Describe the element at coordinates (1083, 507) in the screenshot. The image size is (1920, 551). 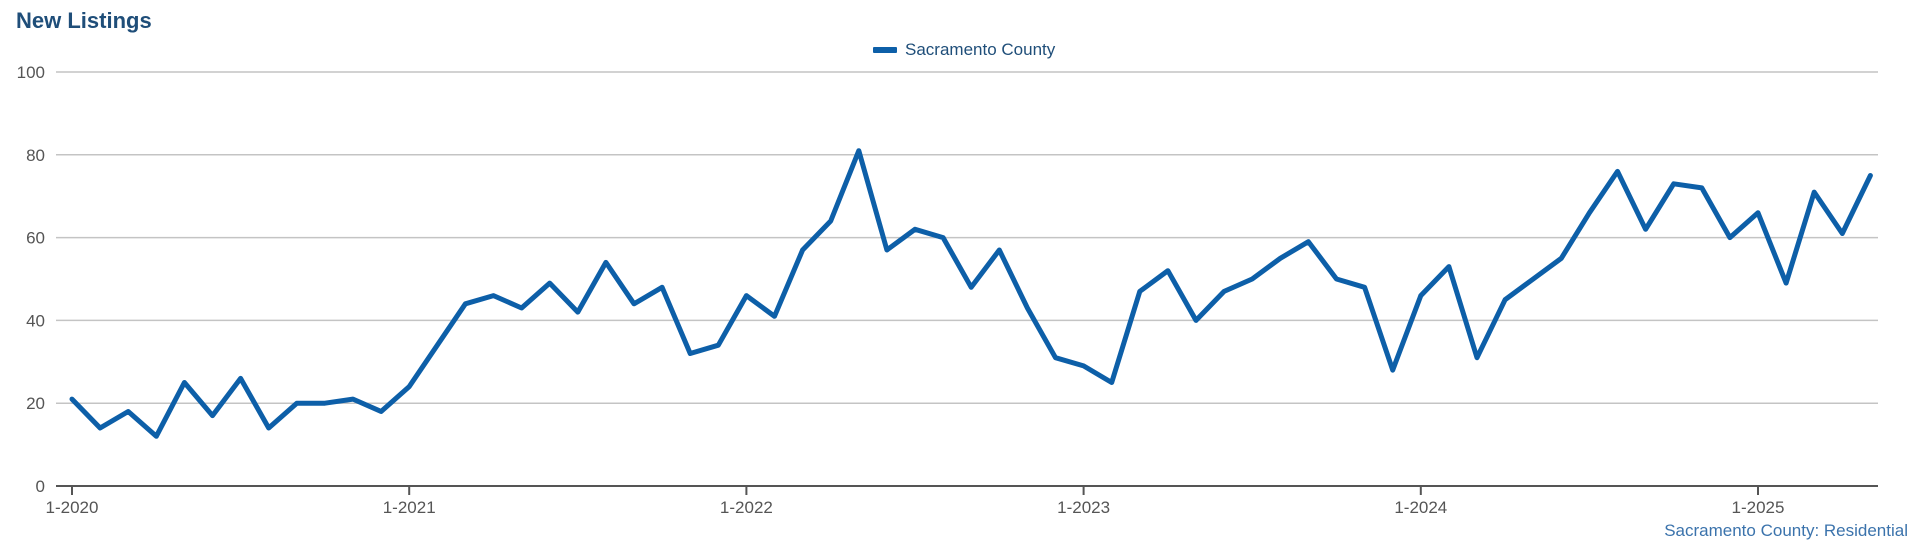
I see `x-tick-label: 1-2023` at that location.